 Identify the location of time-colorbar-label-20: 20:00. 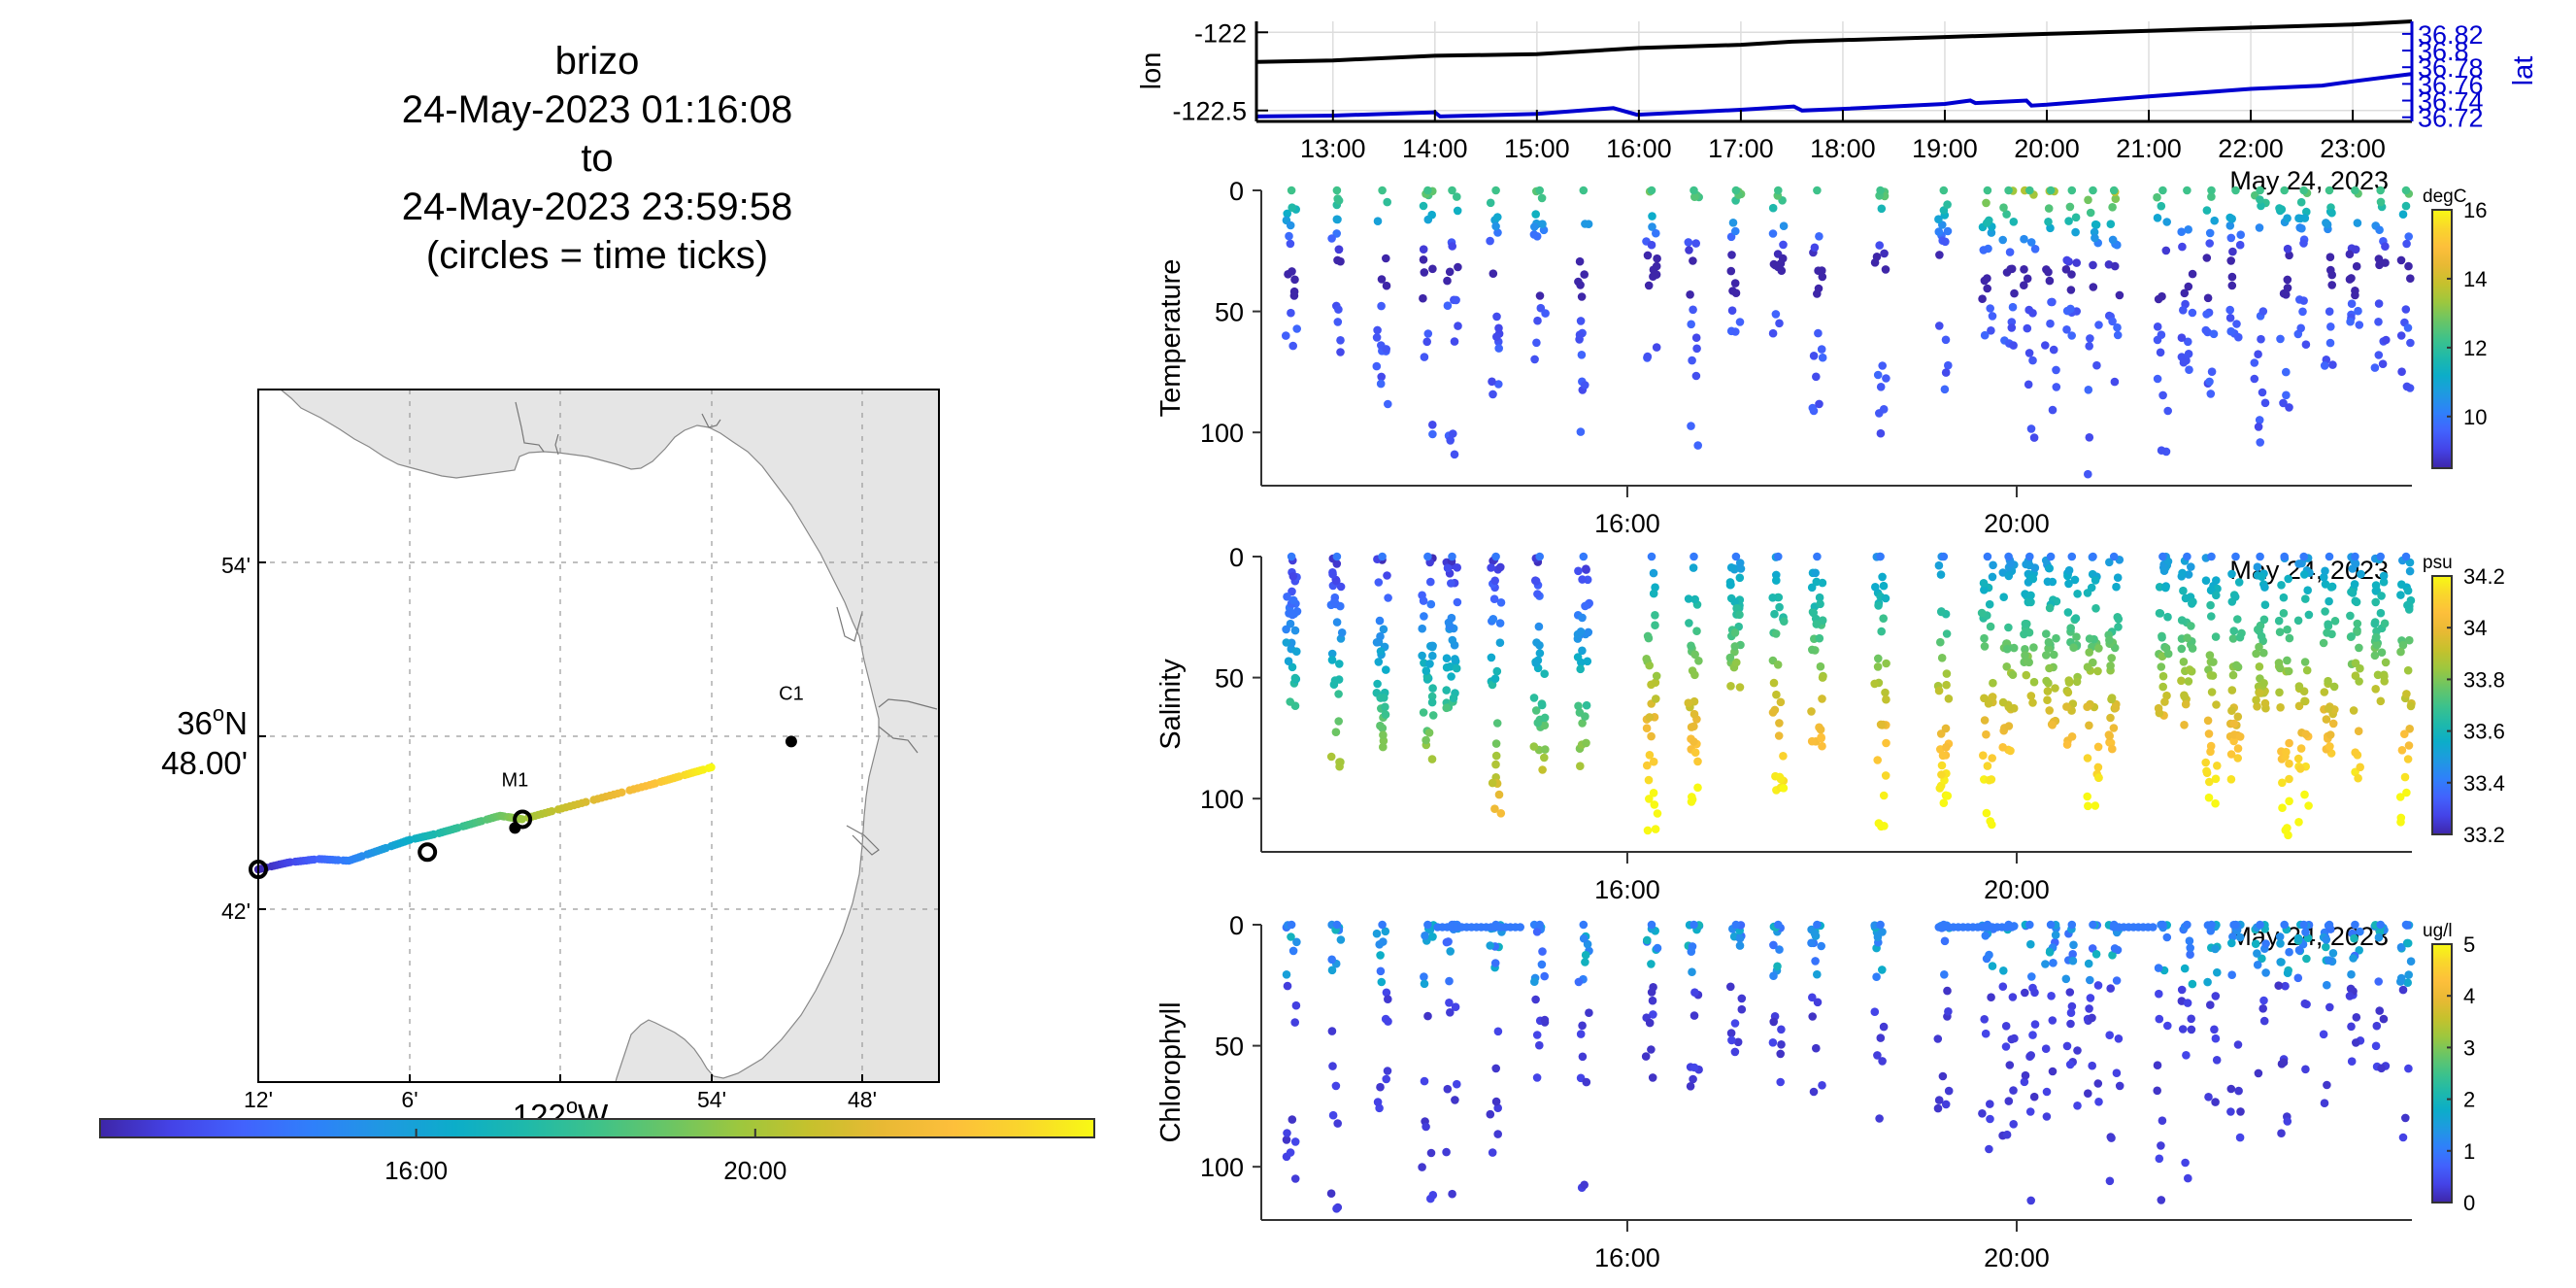
(755, 1170).